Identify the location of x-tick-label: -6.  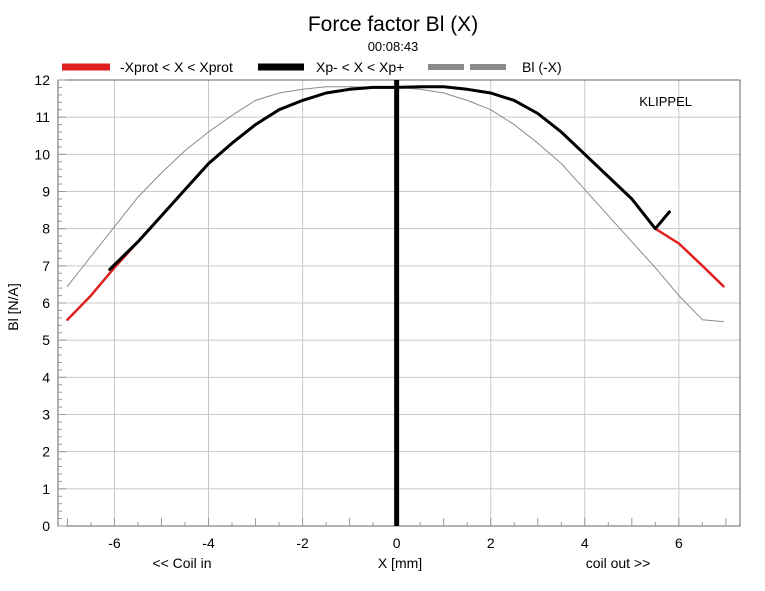
(114, 543).